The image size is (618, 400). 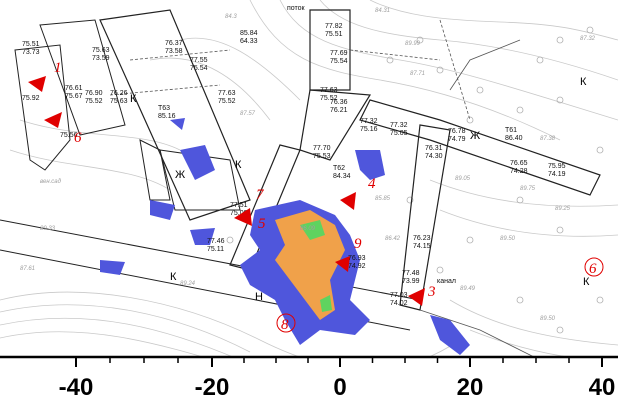 I want to click on elevation-bottom: 73.99, so click(x=411, y=281).